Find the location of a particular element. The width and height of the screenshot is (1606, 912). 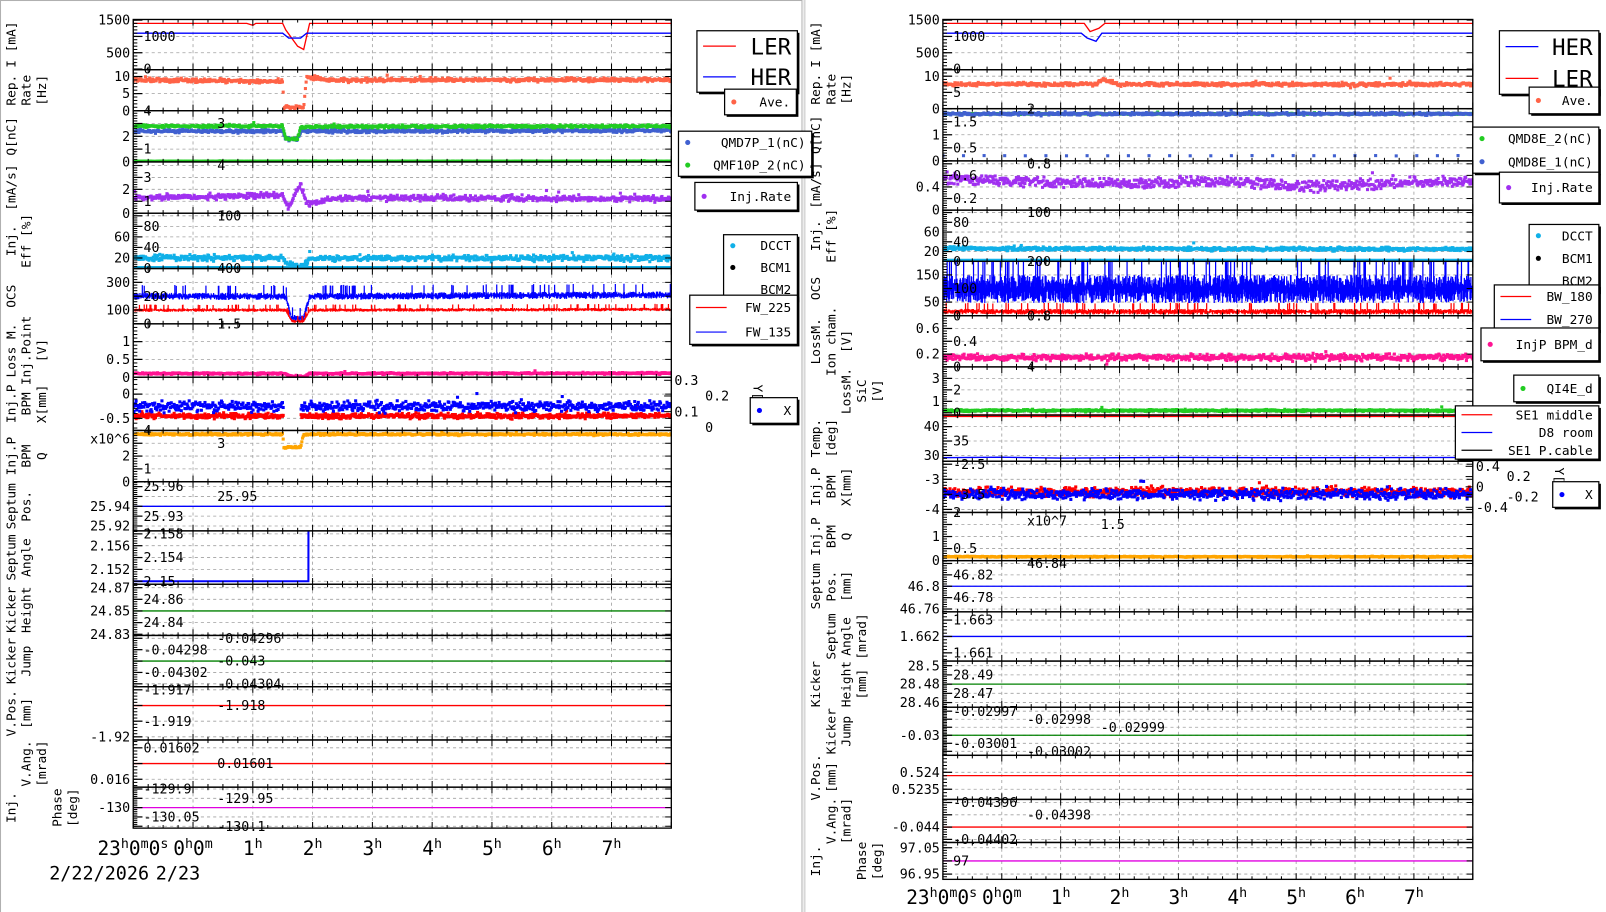

y-tick-label: 2 is located at coordinates (126, 190).